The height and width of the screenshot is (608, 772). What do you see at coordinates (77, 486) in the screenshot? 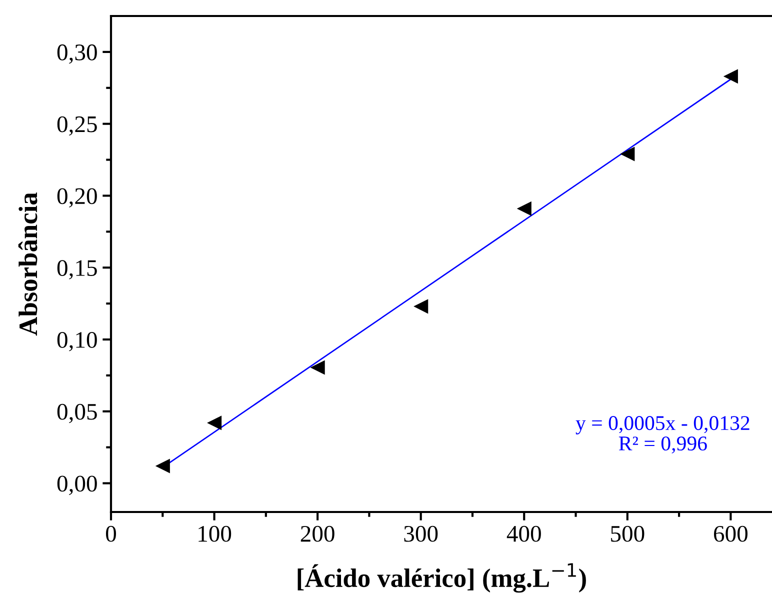
I see `y-tick-label: 0,00` at bounding box center [77, 486].